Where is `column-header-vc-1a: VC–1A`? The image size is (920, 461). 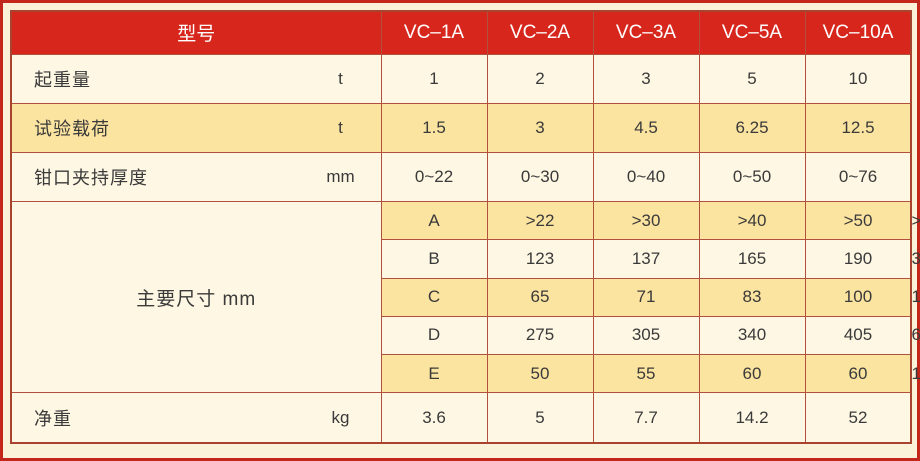 column-header-vc-1a: VC–1A is located at coordinates (434, 32).